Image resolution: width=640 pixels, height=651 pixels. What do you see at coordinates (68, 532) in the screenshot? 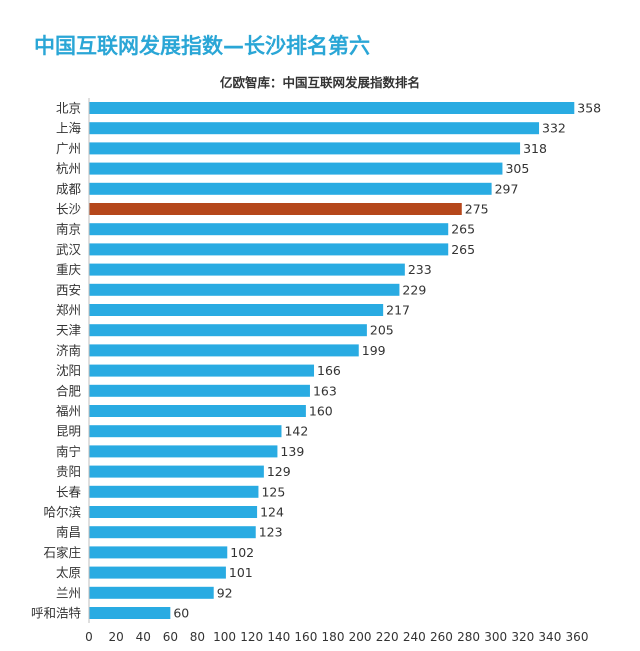
I see `category-label: 南昌` at bounding box center [68, 532].